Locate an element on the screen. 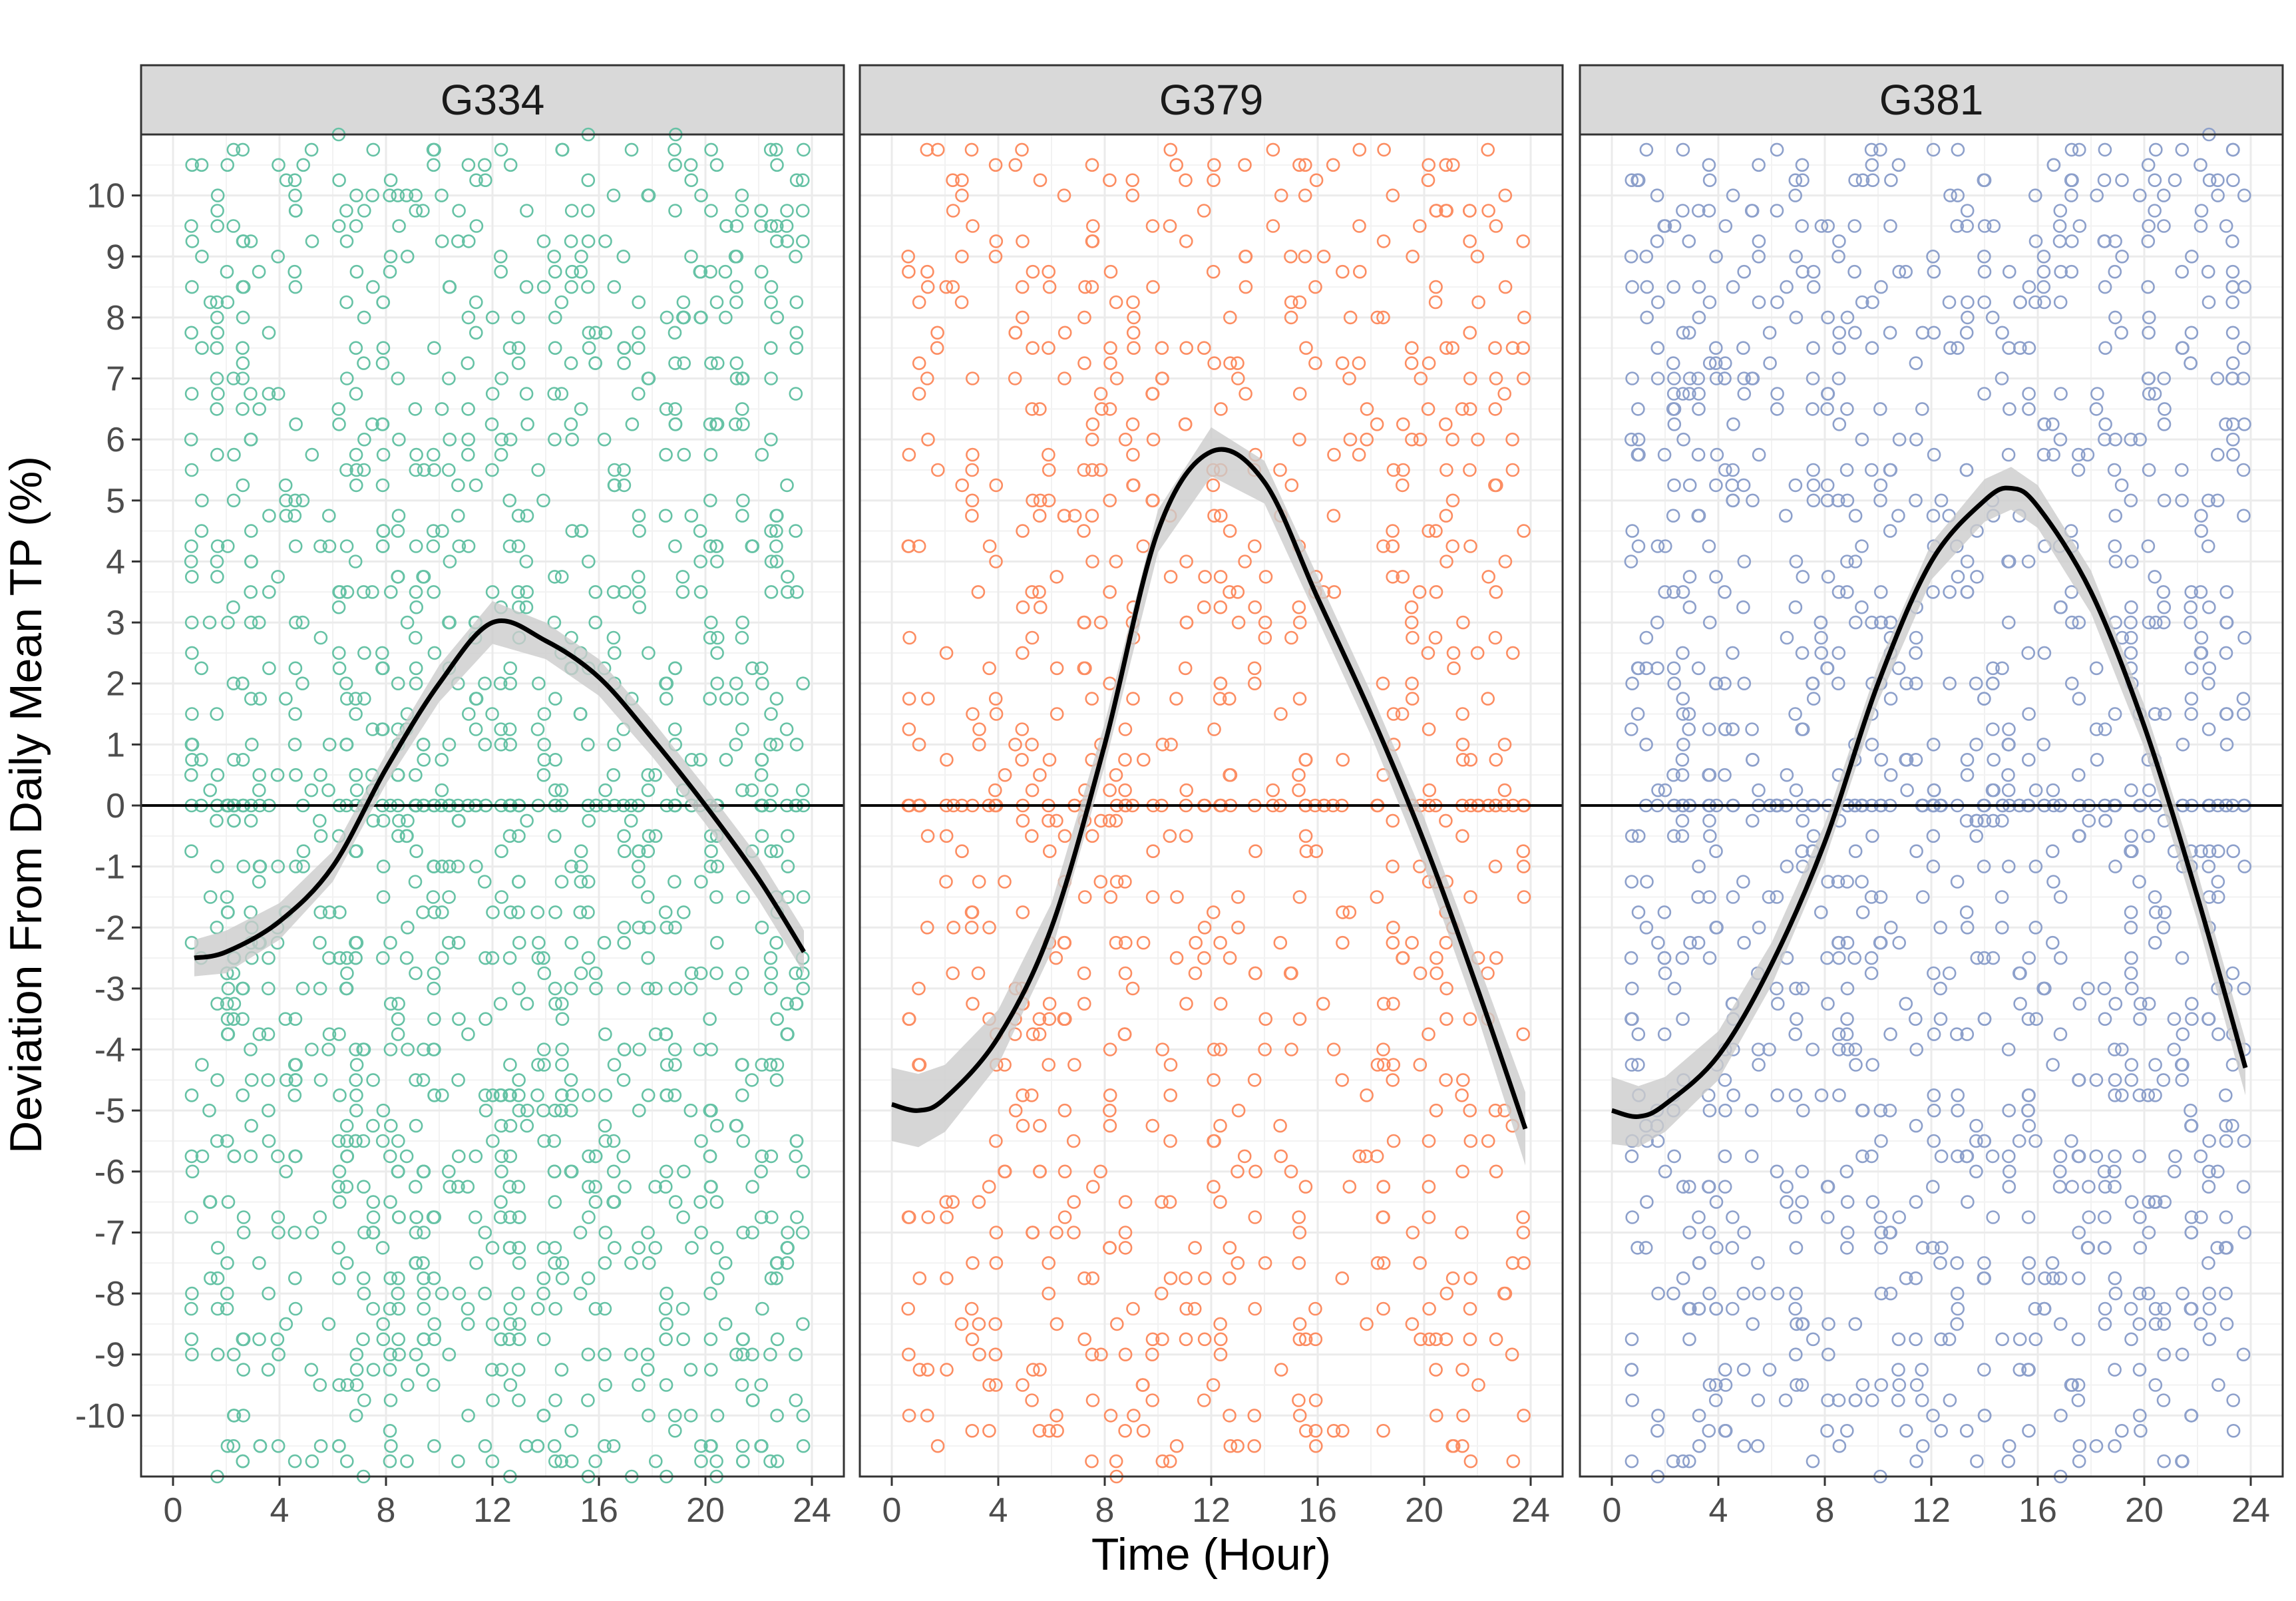 The width and height of the screenshot is (2296, 1601). y-tick-label: 1 is located at coordinates (115, 745).